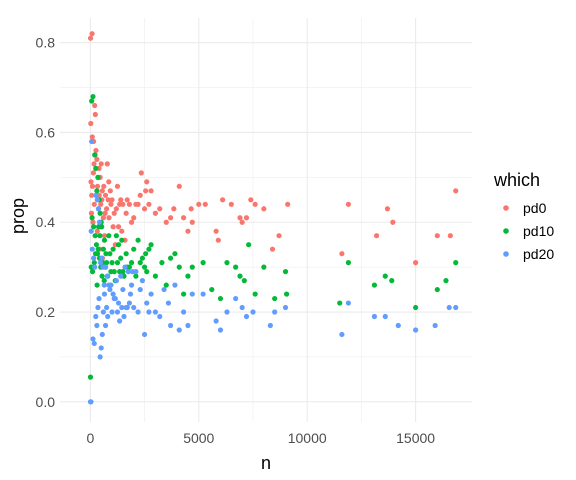  What do you see at coordinates (18, 216) in the screenshot?
I see `y-axis-title: prop` at bounding box center [18, 216].